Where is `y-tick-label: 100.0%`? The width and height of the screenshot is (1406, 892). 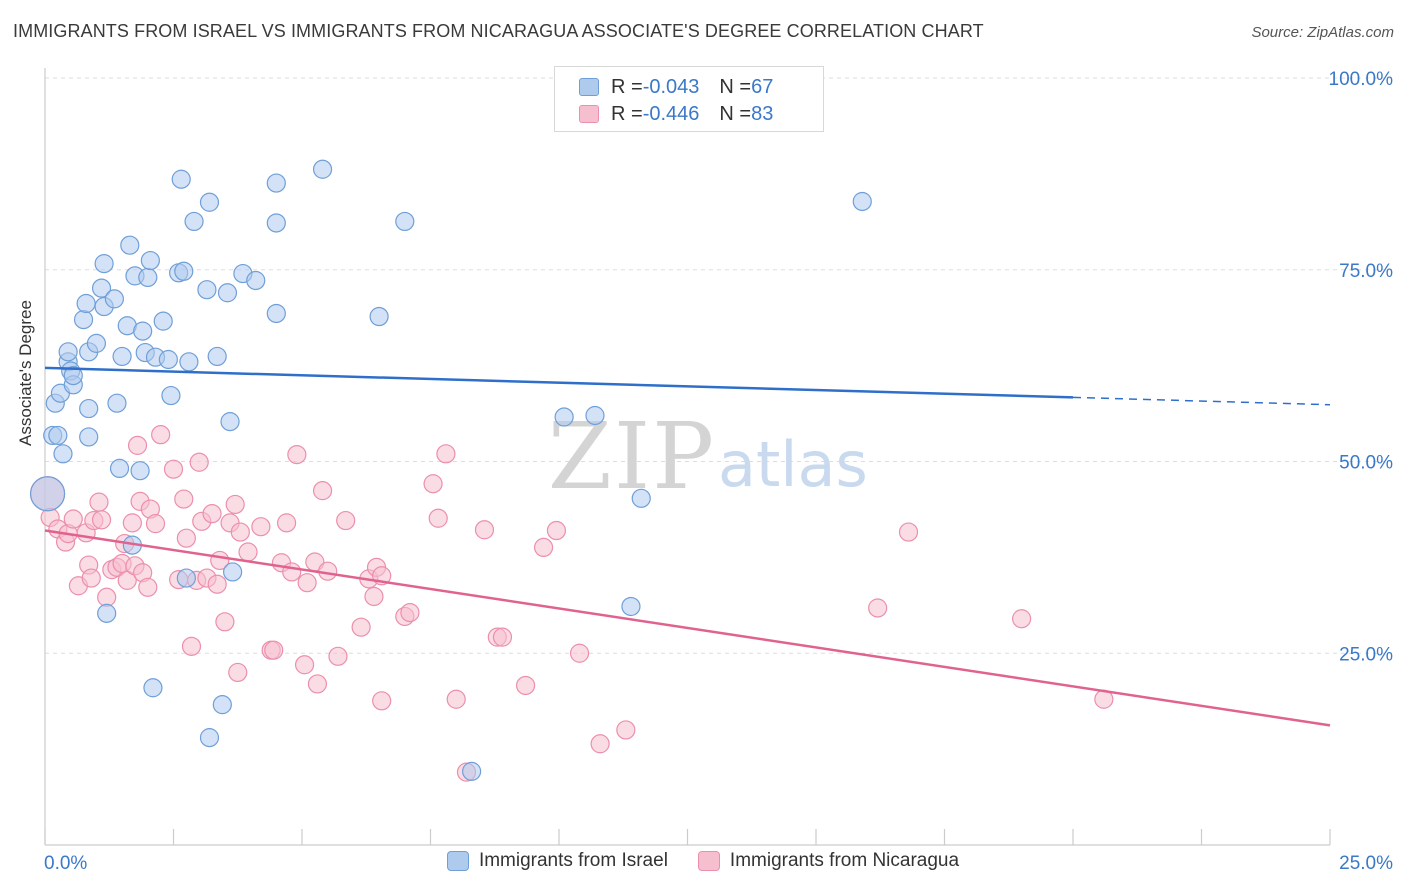 y-tick-label: 100.0% is located at coordinates (1361, 79).